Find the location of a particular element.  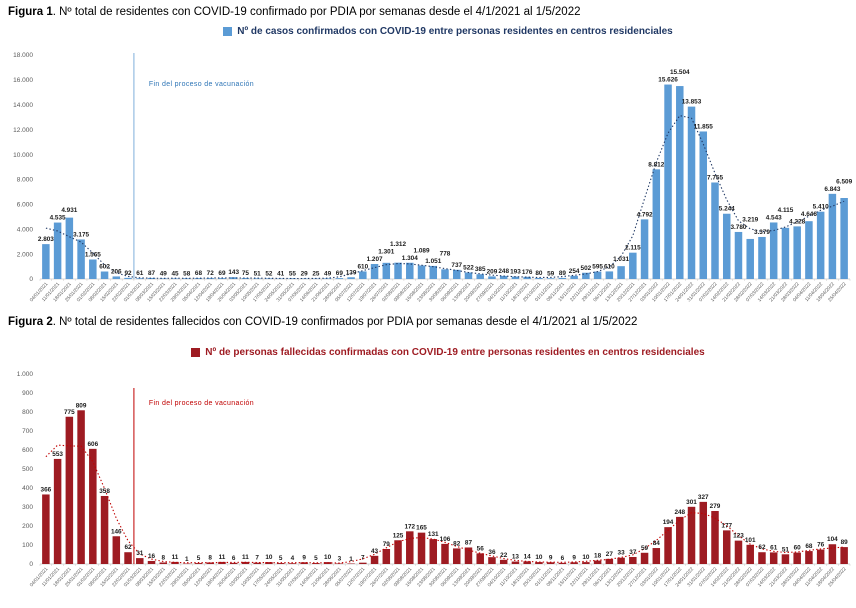

data-label: 55 is located at coordinates (293, 273).